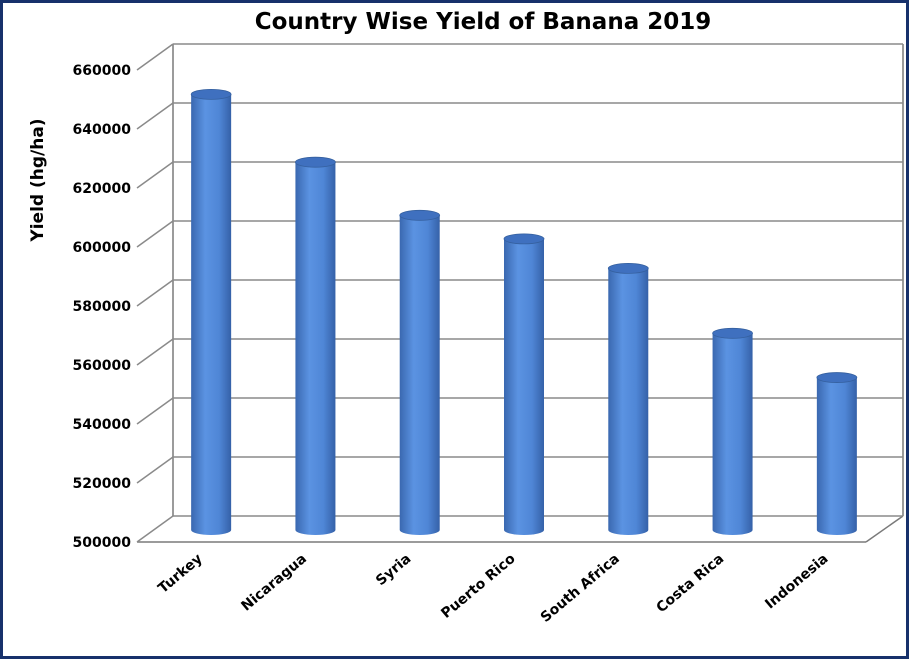 Image resolution: width=909 pixels, height=659 pixels. Describe the element at coordinates (884, 529) in the screenshot. I see `floor-right-edge` at that location.